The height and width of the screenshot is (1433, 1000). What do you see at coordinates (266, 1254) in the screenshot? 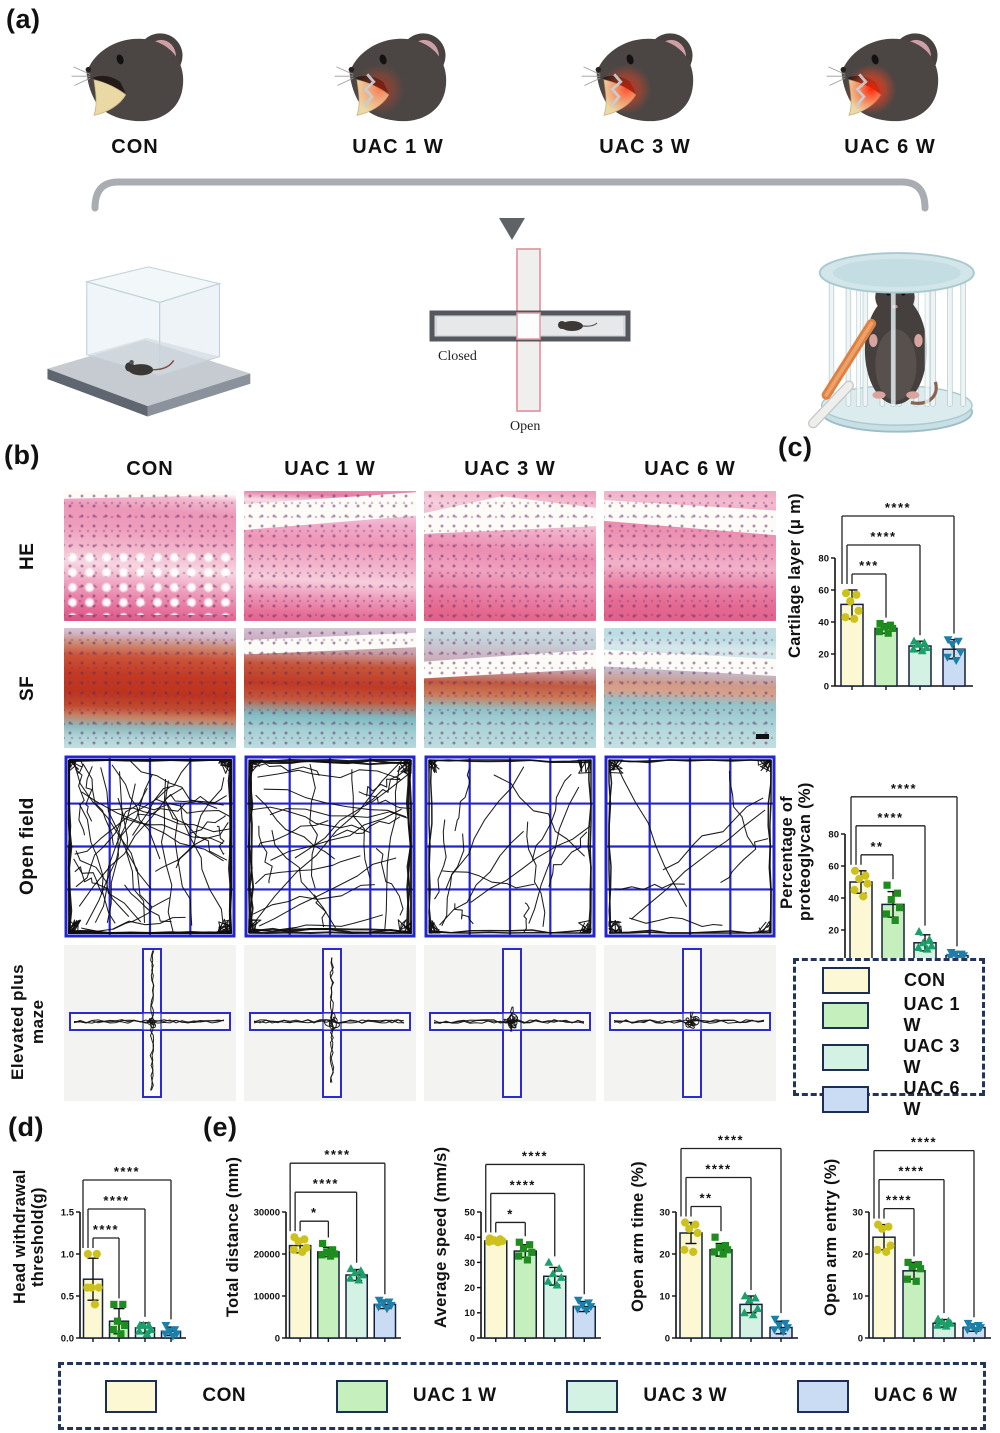
I see `svg-text: 20000` at bounding box center [266, 1254].